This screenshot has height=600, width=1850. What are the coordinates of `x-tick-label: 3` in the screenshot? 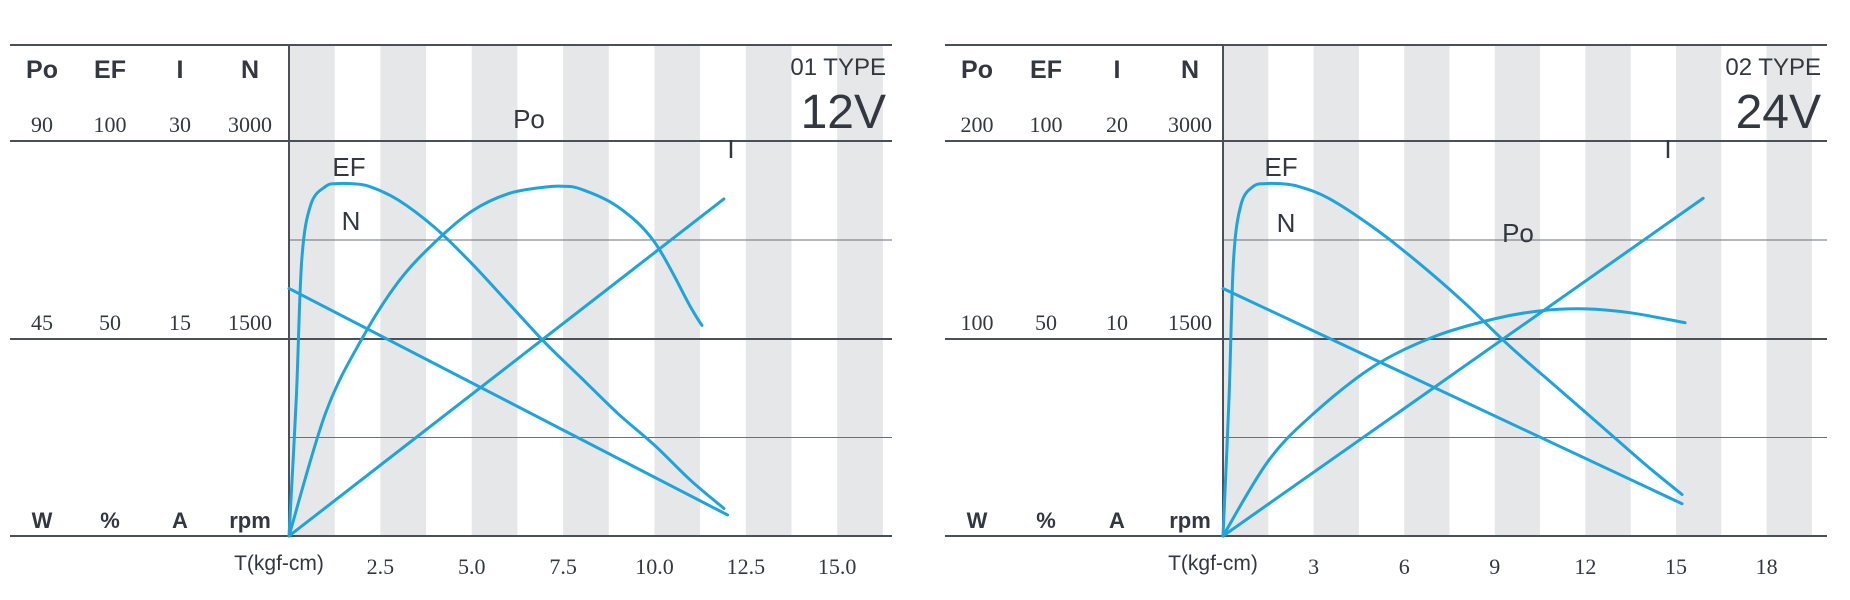 It's located at (1313, 566).